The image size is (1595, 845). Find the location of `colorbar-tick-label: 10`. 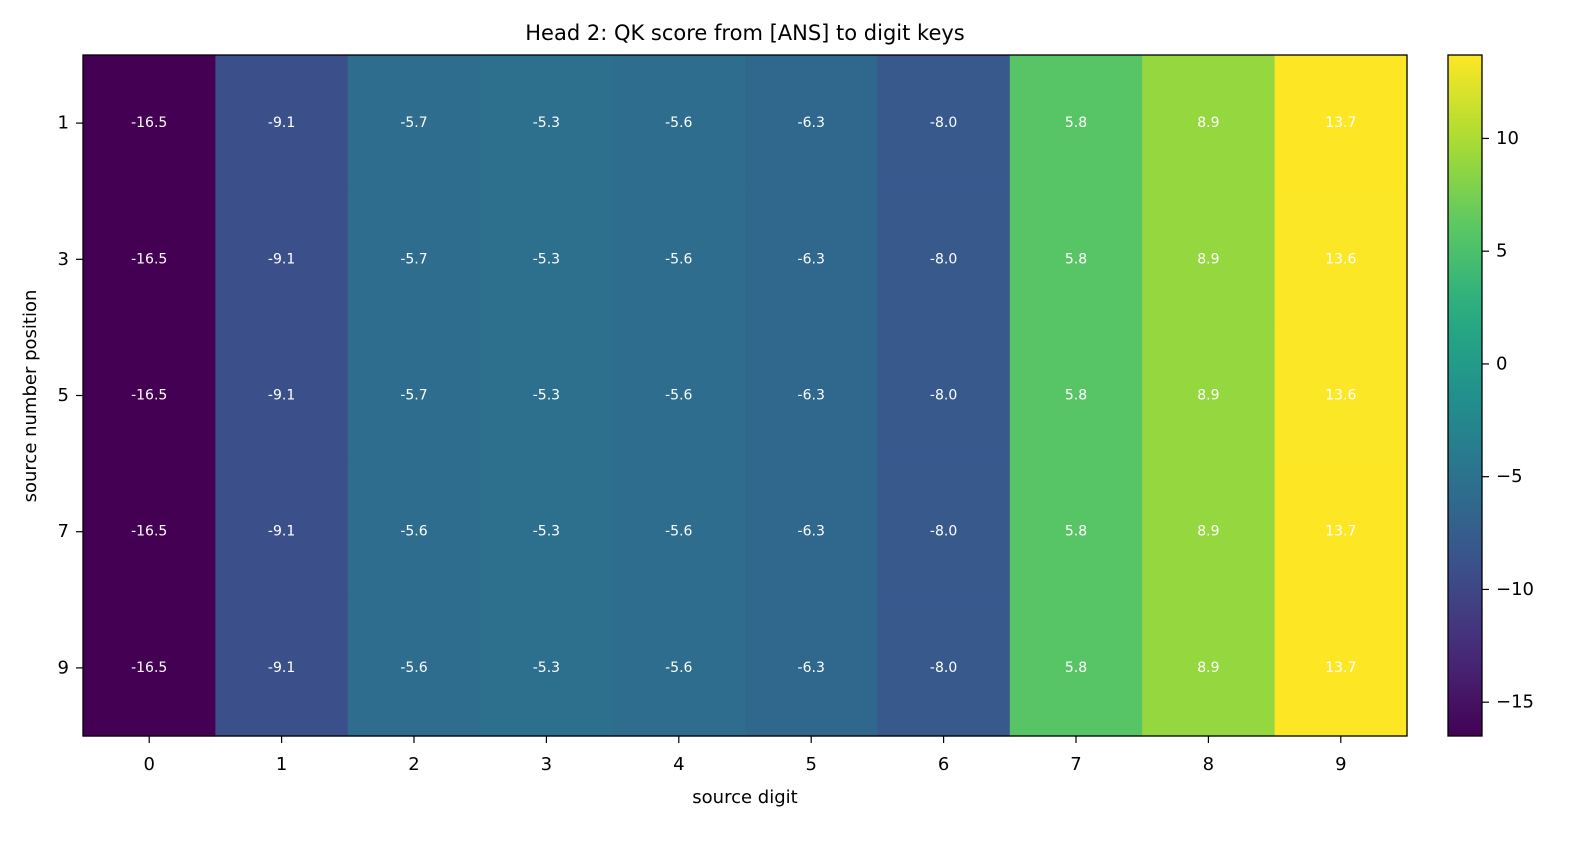

colorbar-tick-label: 10 is located at coordinates (1507, 138).